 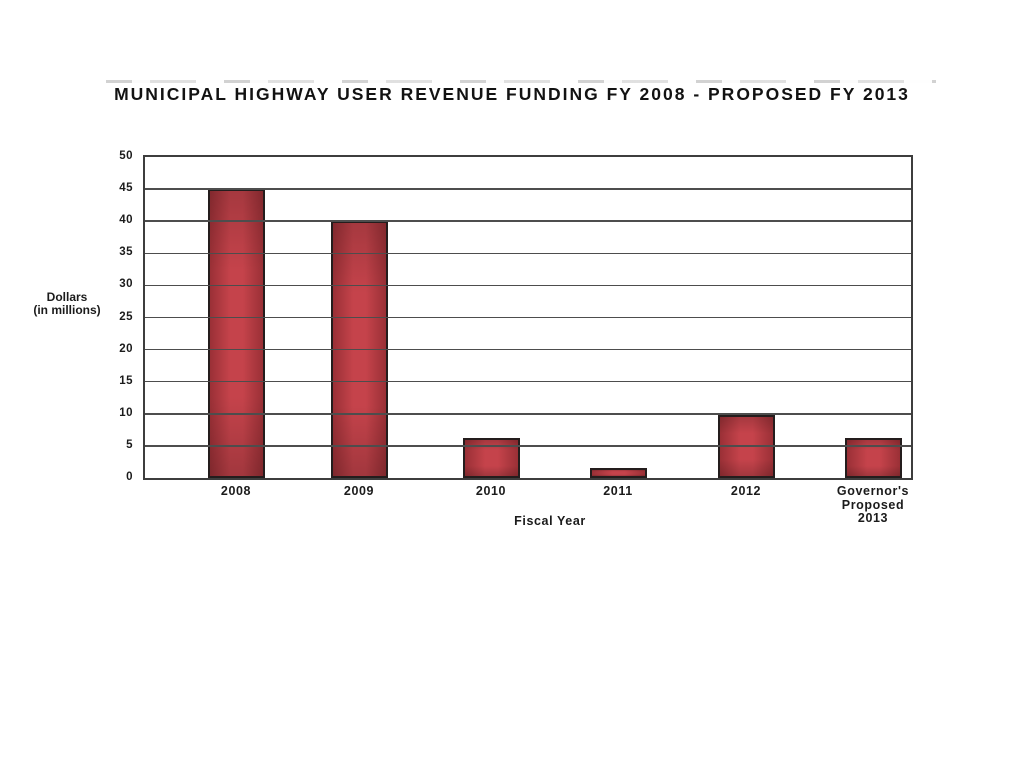 I want to click on x-tick-label-5: 2012, so click(x=746, y=491).